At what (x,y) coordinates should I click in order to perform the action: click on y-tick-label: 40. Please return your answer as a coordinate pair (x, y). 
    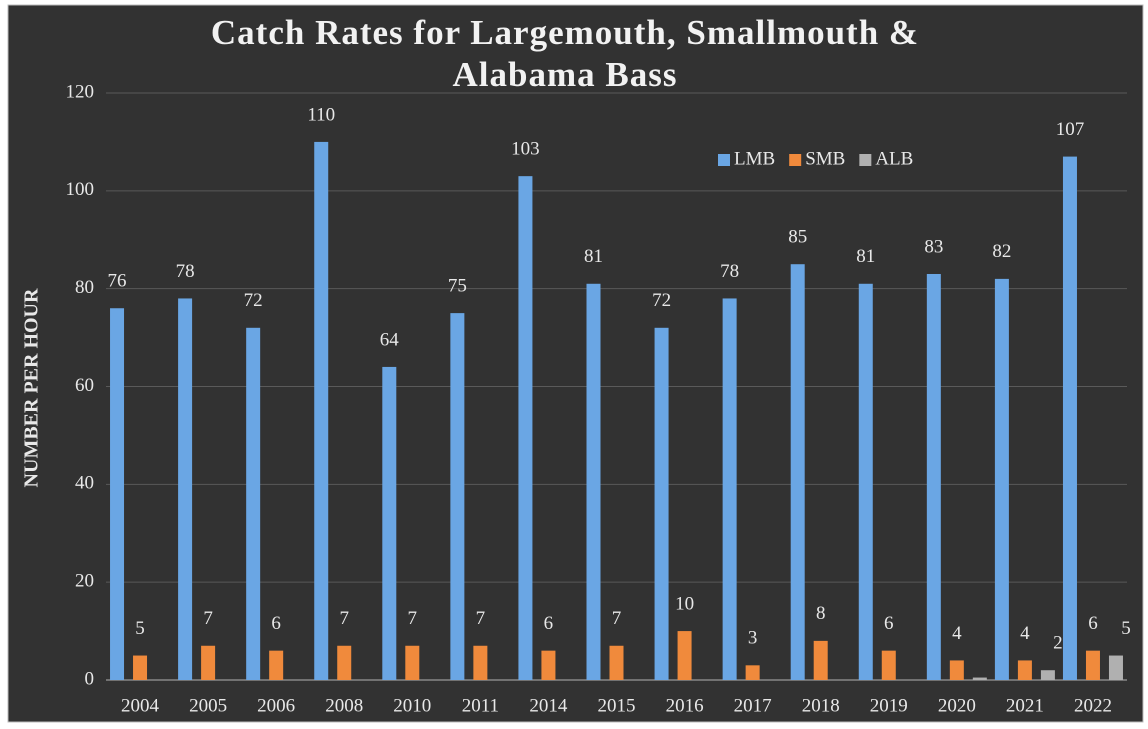
    Looking at the image, I should click on (84, 483).